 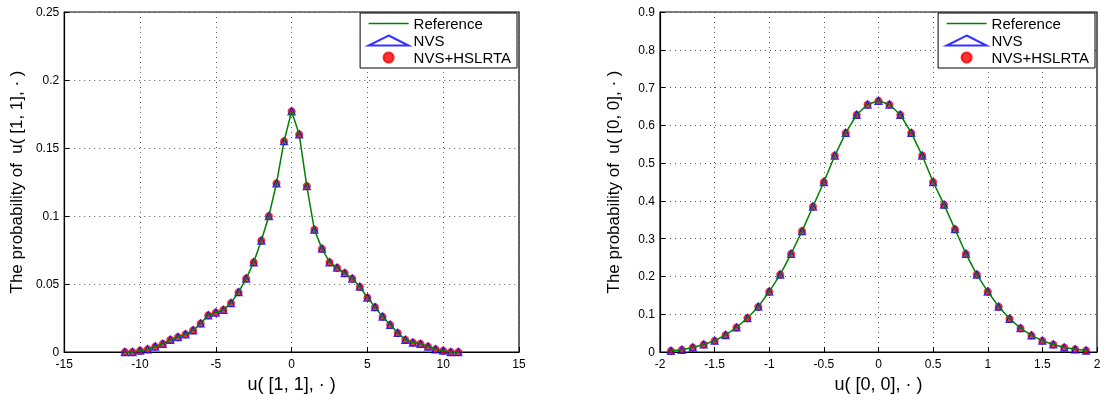 What do you see at coordinates (64, 364) in the screenshot?
I see `x-tick-label: -15` at bounding box center [64, 364].